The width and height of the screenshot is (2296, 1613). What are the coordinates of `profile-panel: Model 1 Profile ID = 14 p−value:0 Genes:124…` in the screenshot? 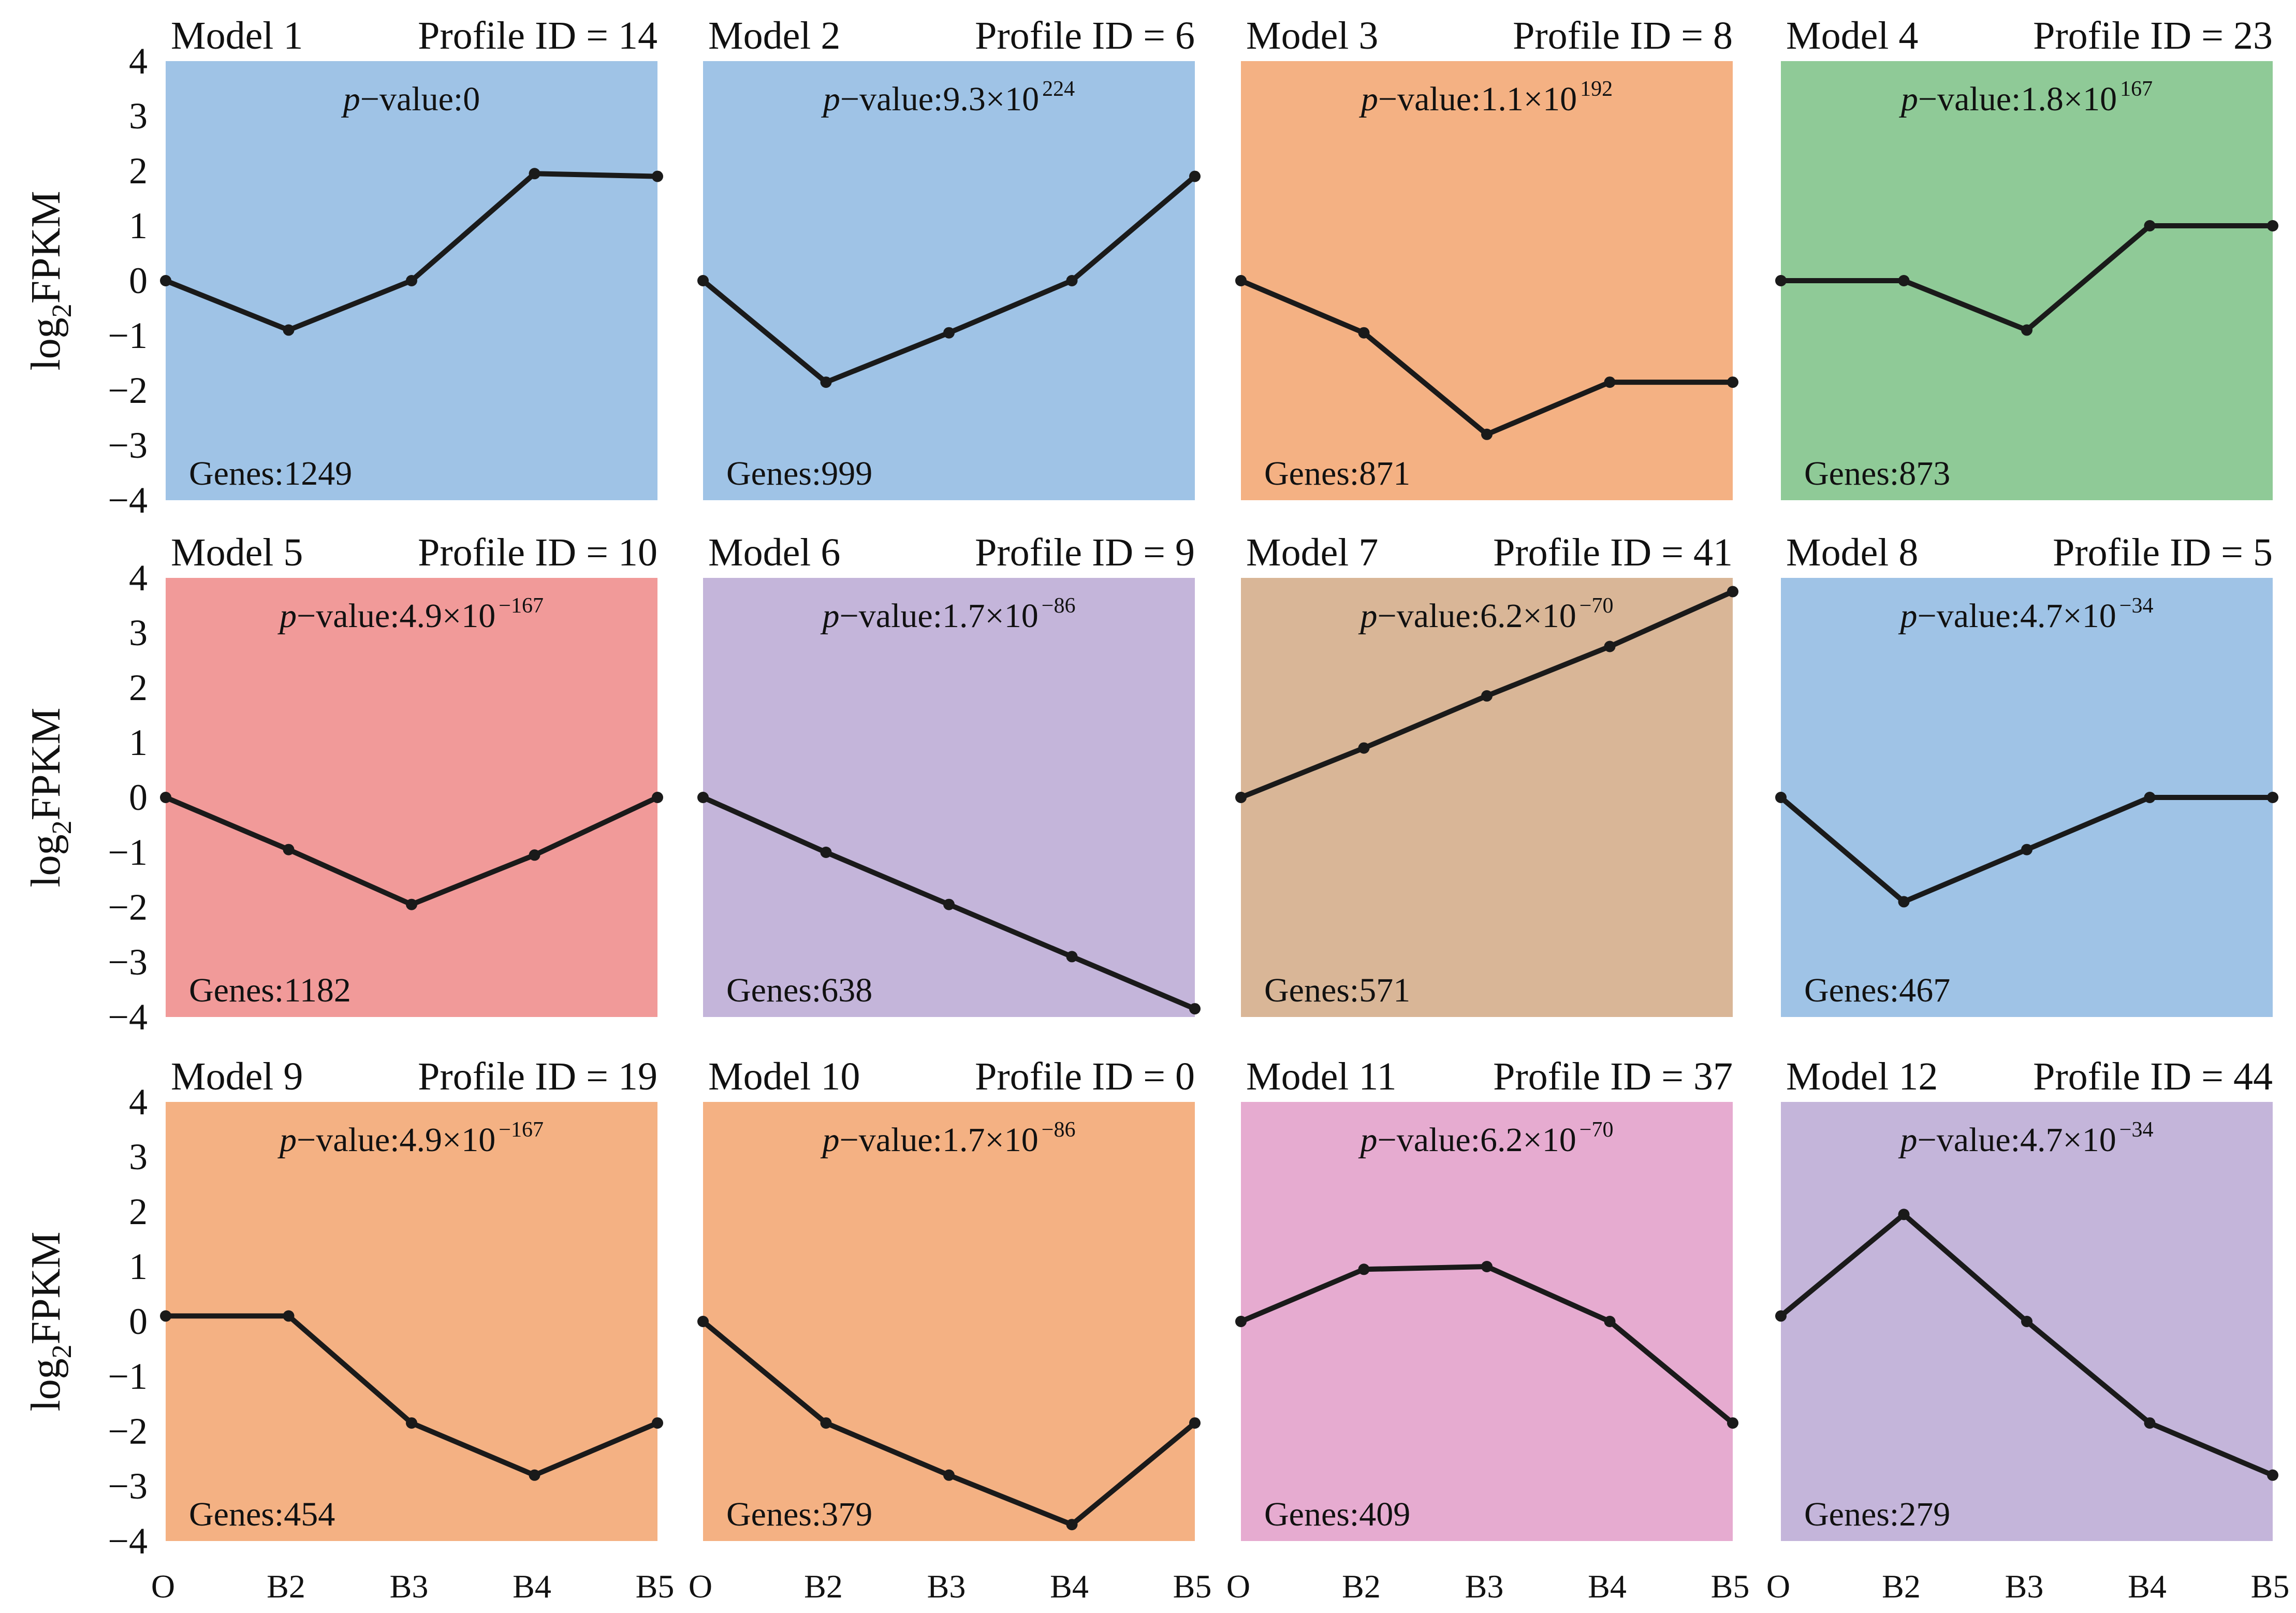 It's located at (385, 268).